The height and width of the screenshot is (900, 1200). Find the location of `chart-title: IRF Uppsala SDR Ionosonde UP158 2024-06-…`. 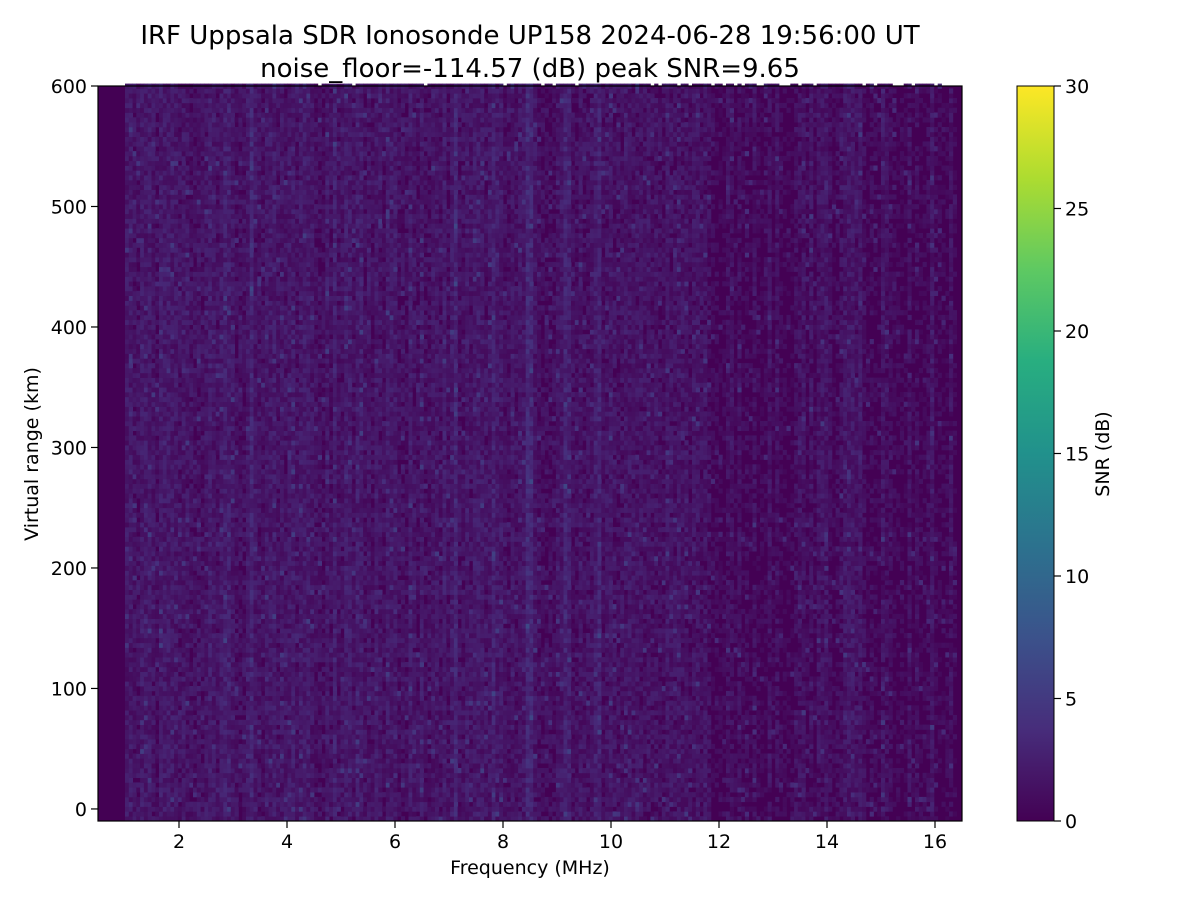

chart-title: IRF Uppsala SDR Ionosonde UP158 2024-06-… is located at coordinates (529, 36).